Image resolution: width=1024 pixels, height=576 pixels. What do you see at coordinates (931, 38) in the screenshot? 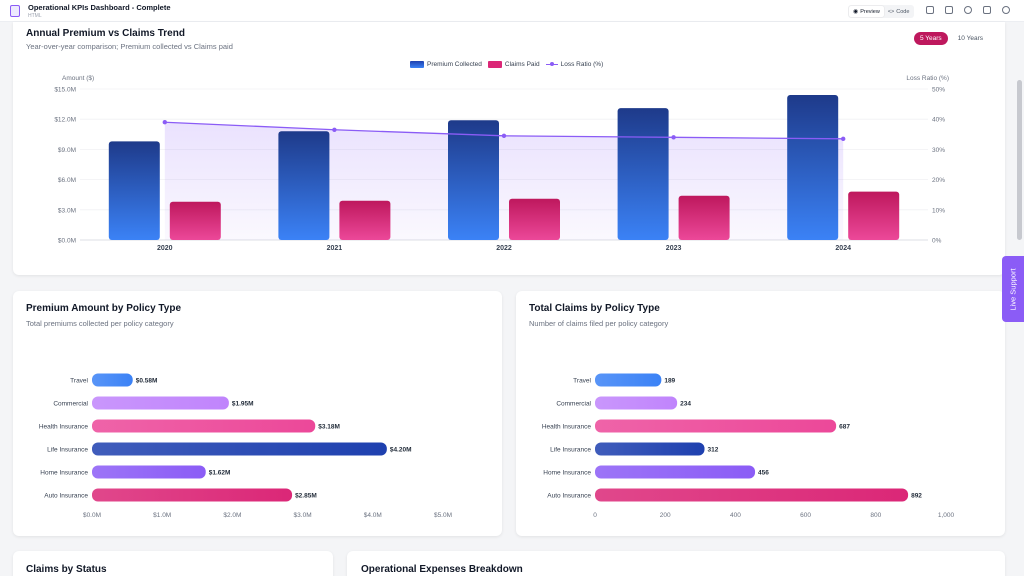
I see `toggle-5-years: 5 Years` at bounding box center [931, 38].